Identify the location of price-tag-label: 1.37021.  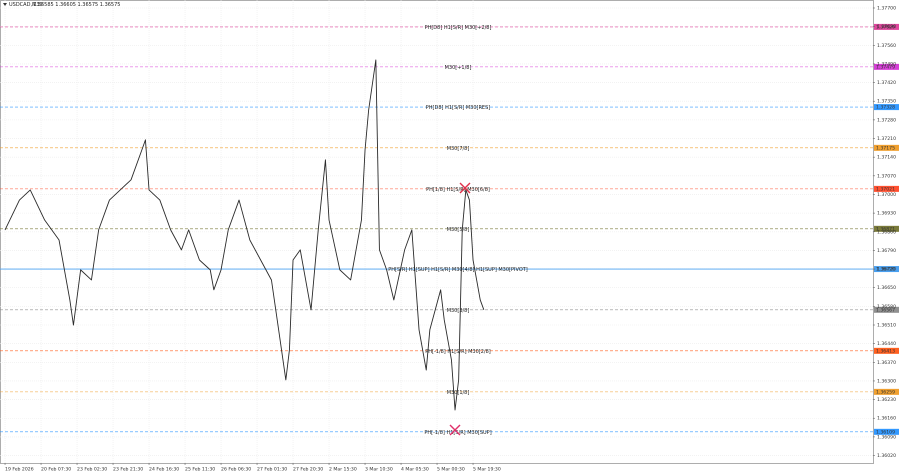
(885, 189).